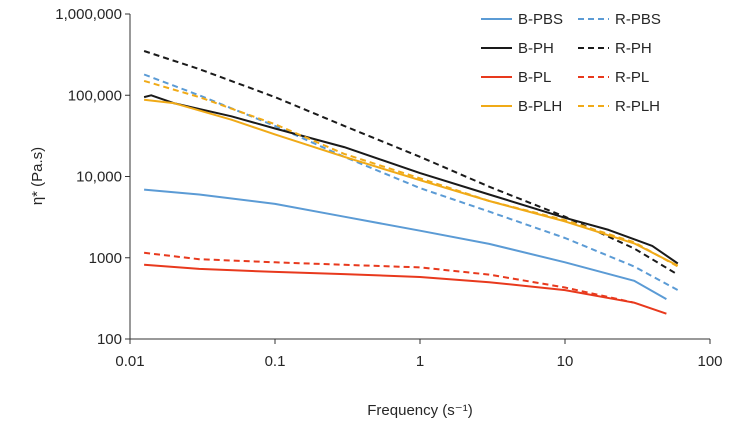 This screenshot has height=426, width=737. I want to click on y-tick-label: 100, so click(109, 339).